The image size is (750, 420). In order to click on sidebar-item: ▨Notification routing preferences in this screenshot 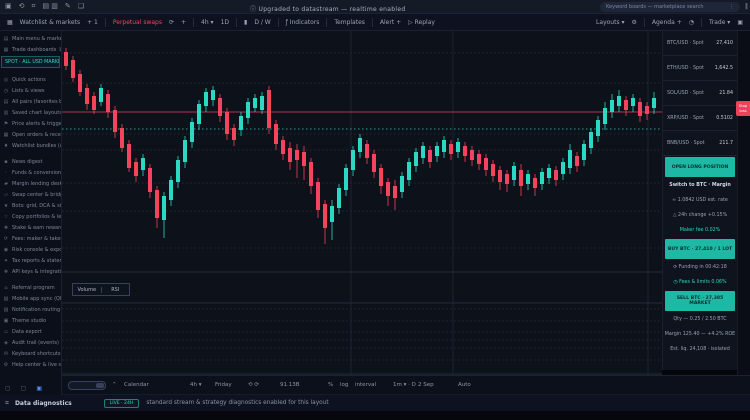, I will do `click(30, 309)`.